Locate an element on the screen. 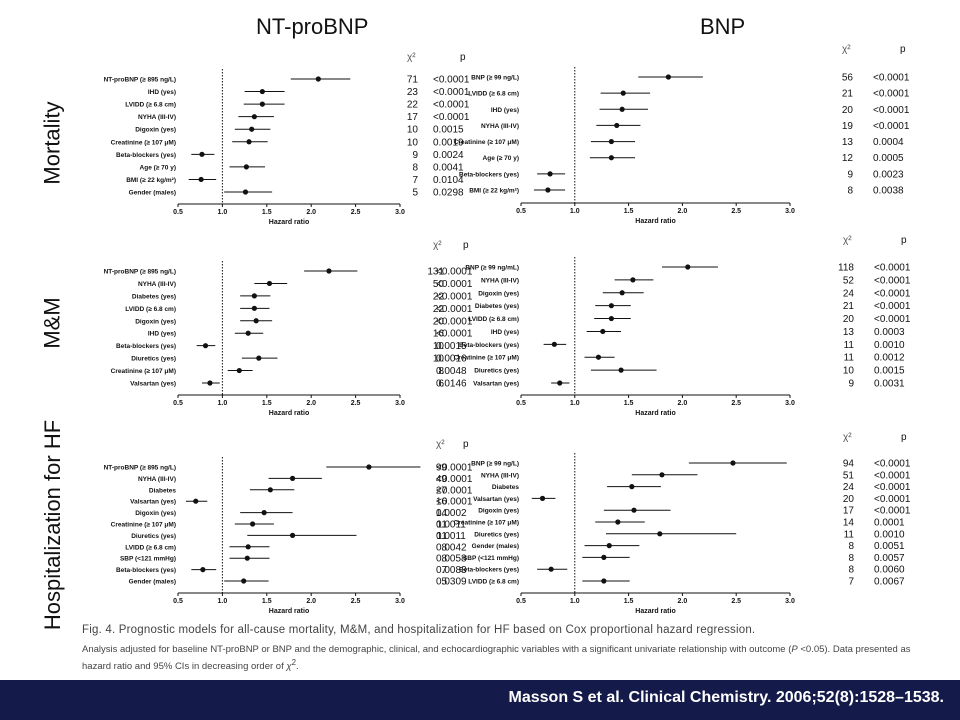 The image size is (960, 720). panel-0-p-4: 0.0015 is located at coordinates (448, 130).